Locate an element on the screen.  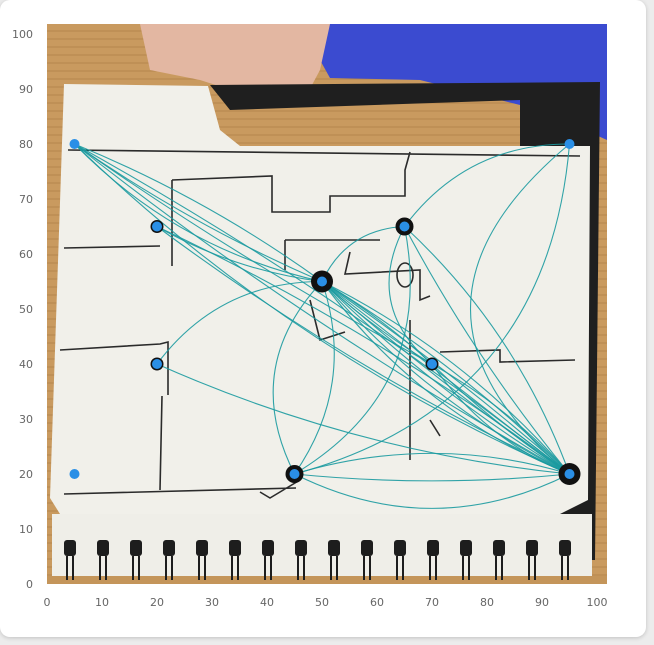
hand is located at coordinates (235, 64).